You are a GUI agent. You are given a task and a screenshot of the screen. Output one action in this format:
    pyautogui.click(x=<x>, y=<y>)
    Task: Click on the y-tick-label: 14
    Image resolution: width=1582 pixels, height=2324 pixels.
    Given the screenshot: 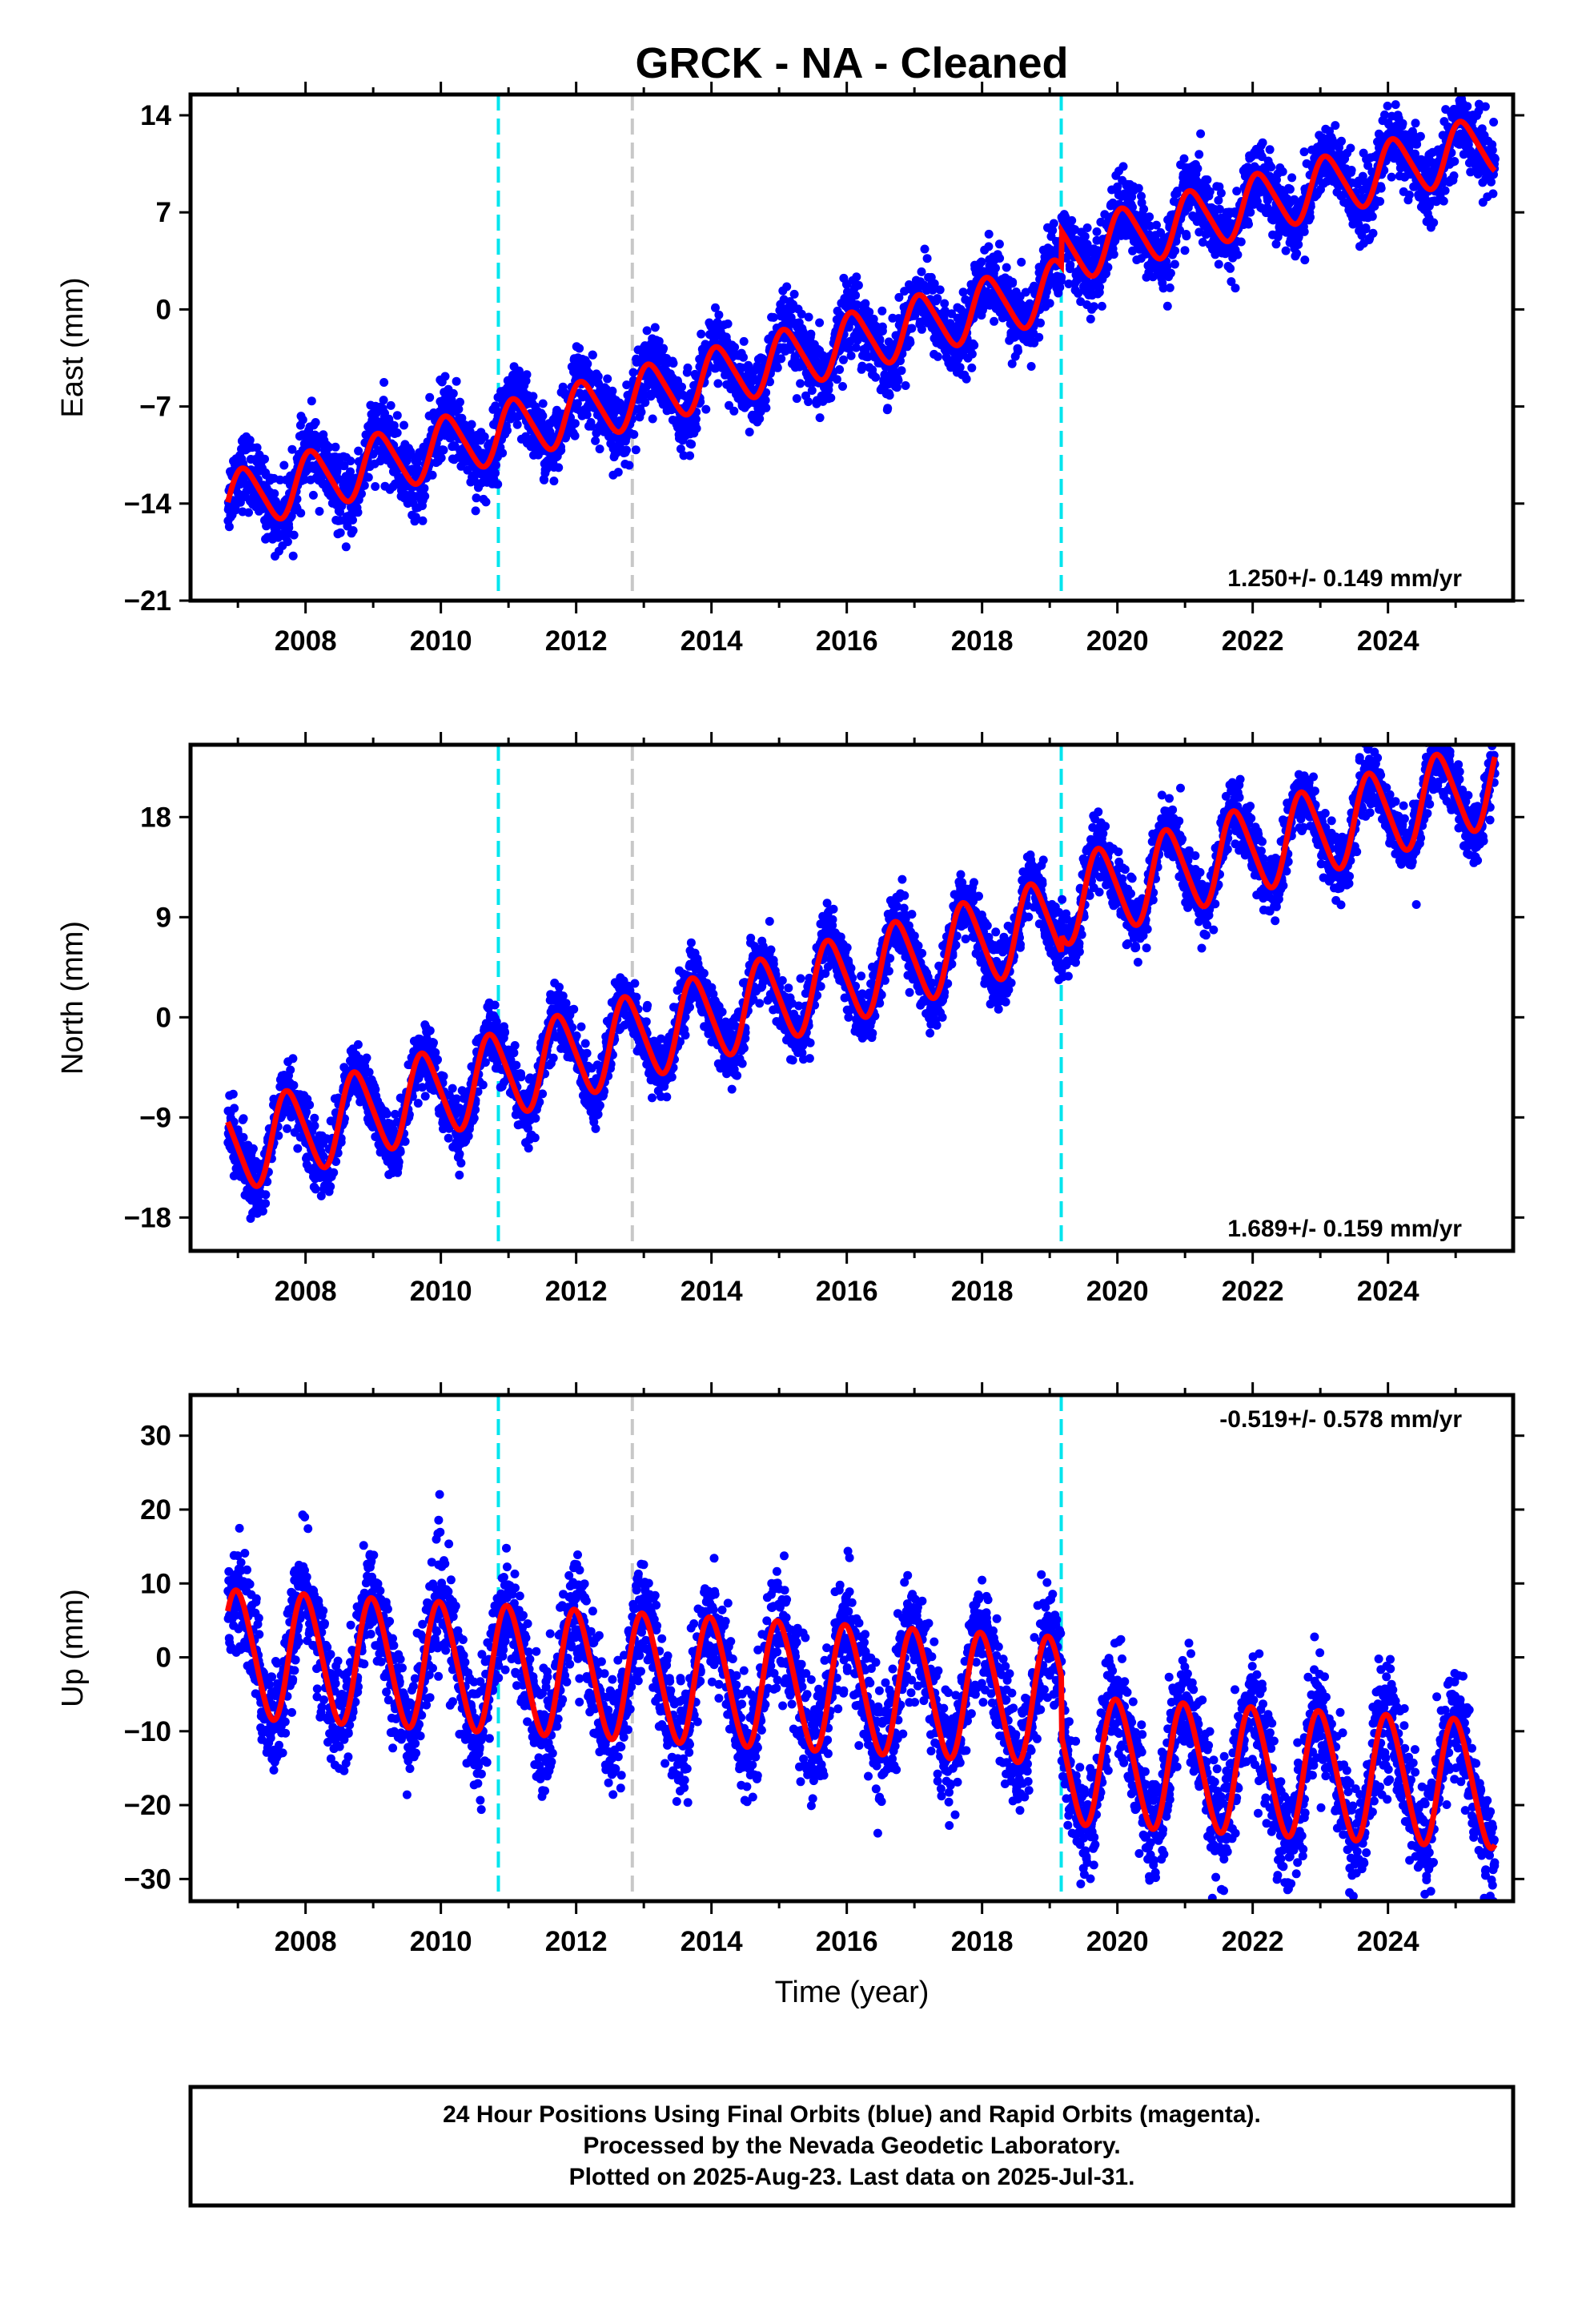 What is the action you would take?
    pyautogui.click(x=155, y=116)
    